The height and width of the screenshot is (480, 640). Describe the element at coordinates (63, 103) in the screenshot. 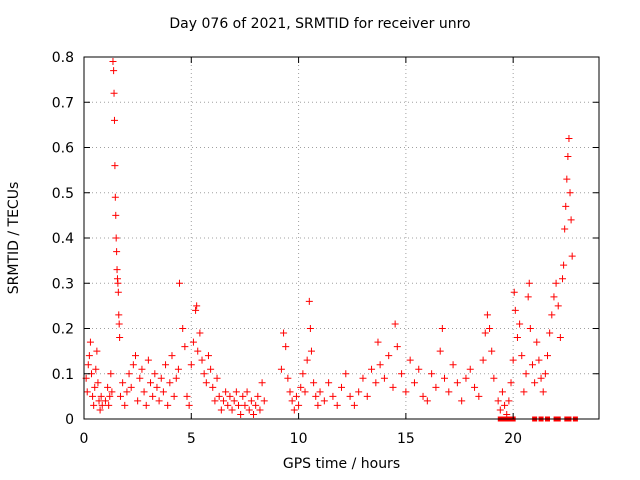

I see `y-tick-label: 0.7` at that location.